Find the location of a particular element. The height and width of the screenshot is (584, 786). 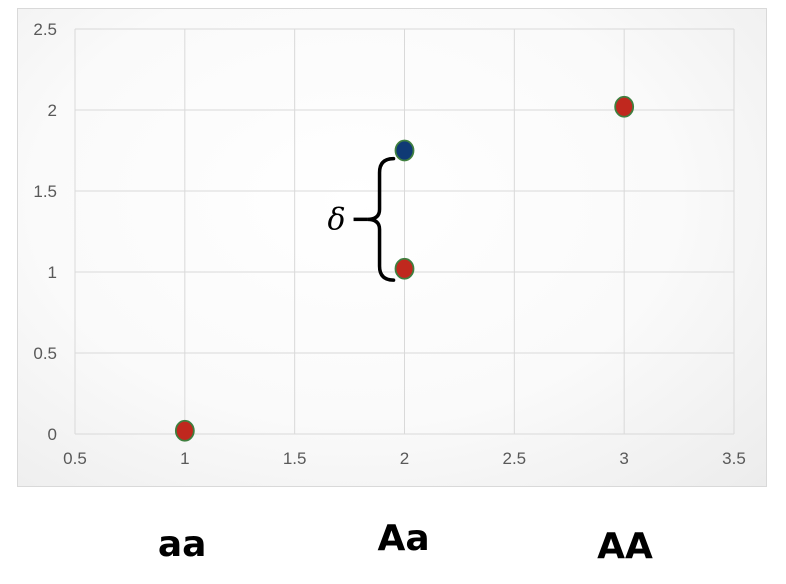

x-tick-label: 1.5 is located at coordinates (295, 458).